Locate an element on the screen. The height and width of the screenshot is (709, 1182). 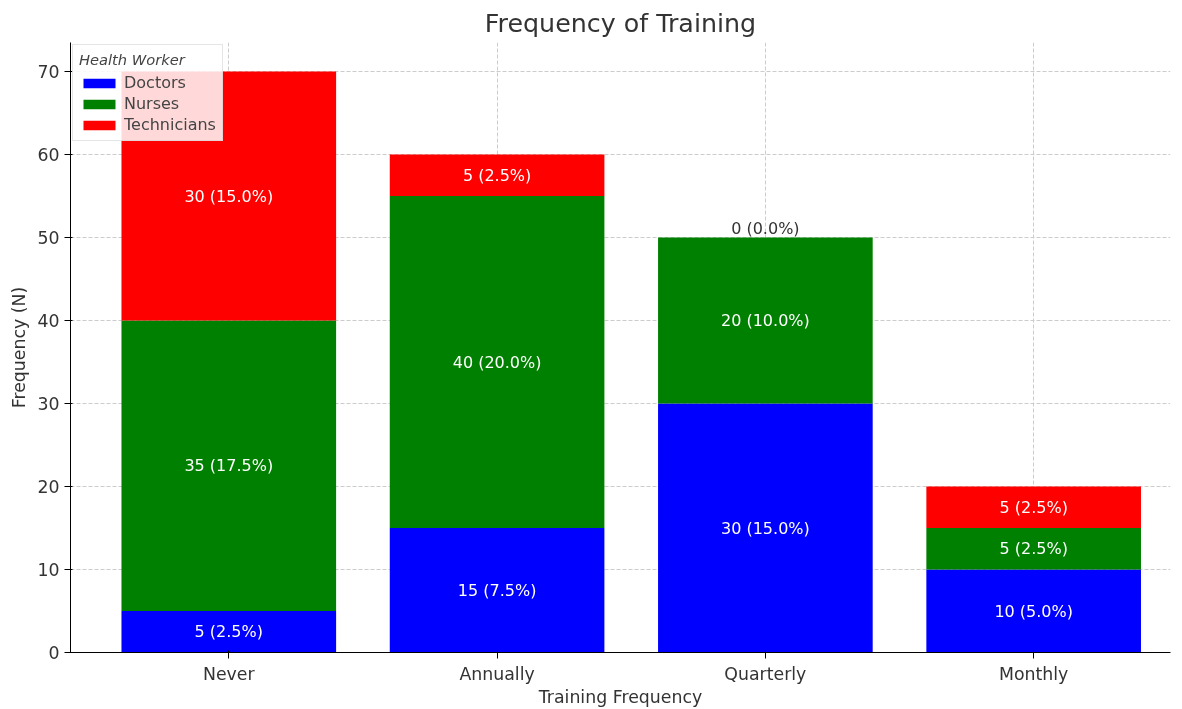
y-tick-label: 50 is located at coordinates (48, 238).